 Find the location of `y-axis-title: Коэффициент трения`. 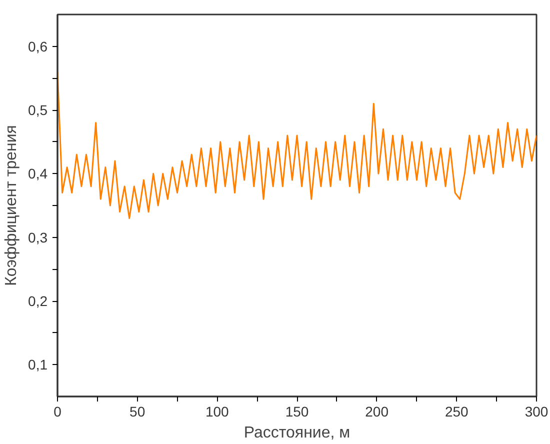

y-axis-title: Коэффициент трения is located at coordinates (11, 205).